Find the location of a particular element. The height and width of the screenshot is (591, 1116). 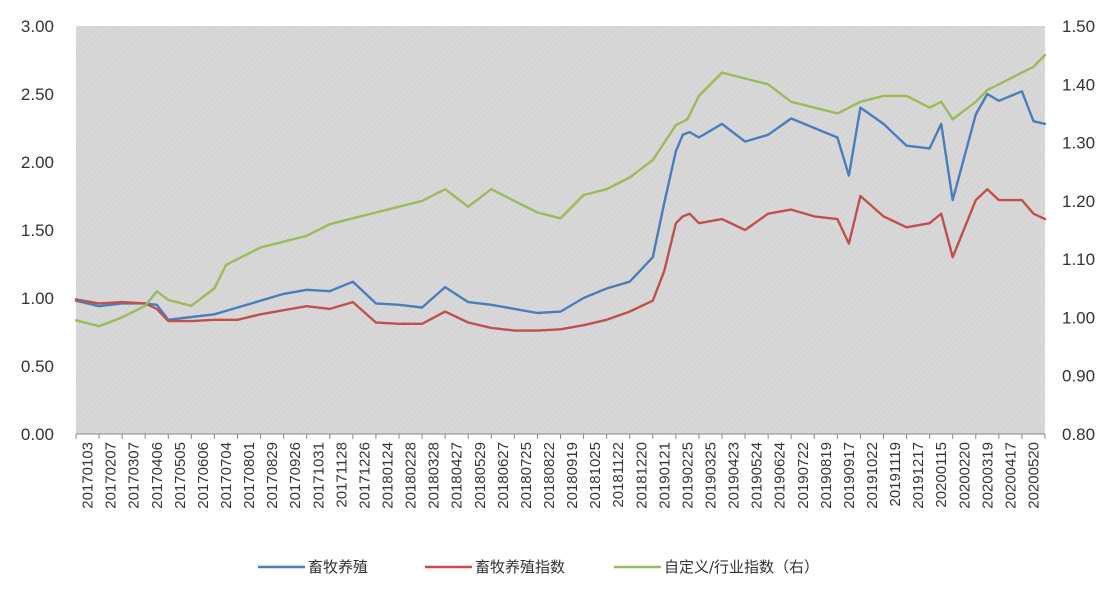

x-tick-label: 20191022 is located at coordinates (872, 475).